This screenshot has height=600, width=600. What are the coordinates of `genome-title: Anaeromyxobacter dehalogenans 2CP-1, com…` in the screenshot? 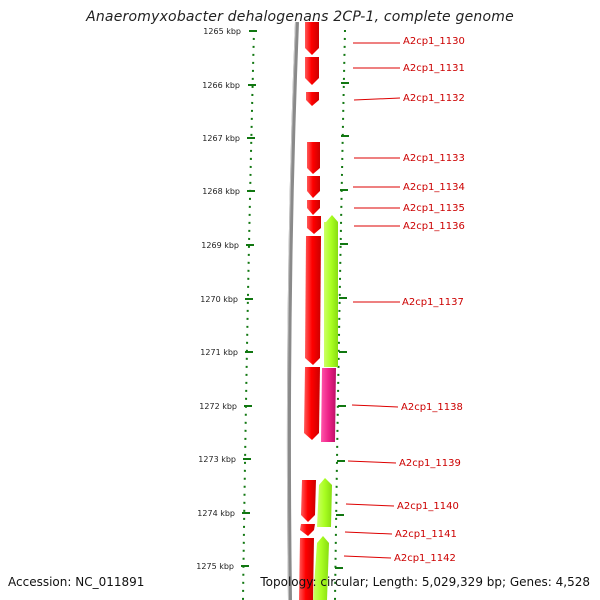 It's located at (300, 17).